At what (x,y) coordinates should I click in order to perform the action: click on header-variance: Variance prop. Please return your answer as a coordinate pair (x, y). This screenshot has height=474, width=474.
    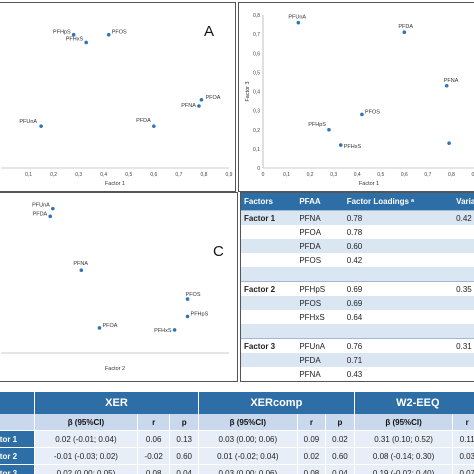
    Looking at the image, I should click on (463, 202).